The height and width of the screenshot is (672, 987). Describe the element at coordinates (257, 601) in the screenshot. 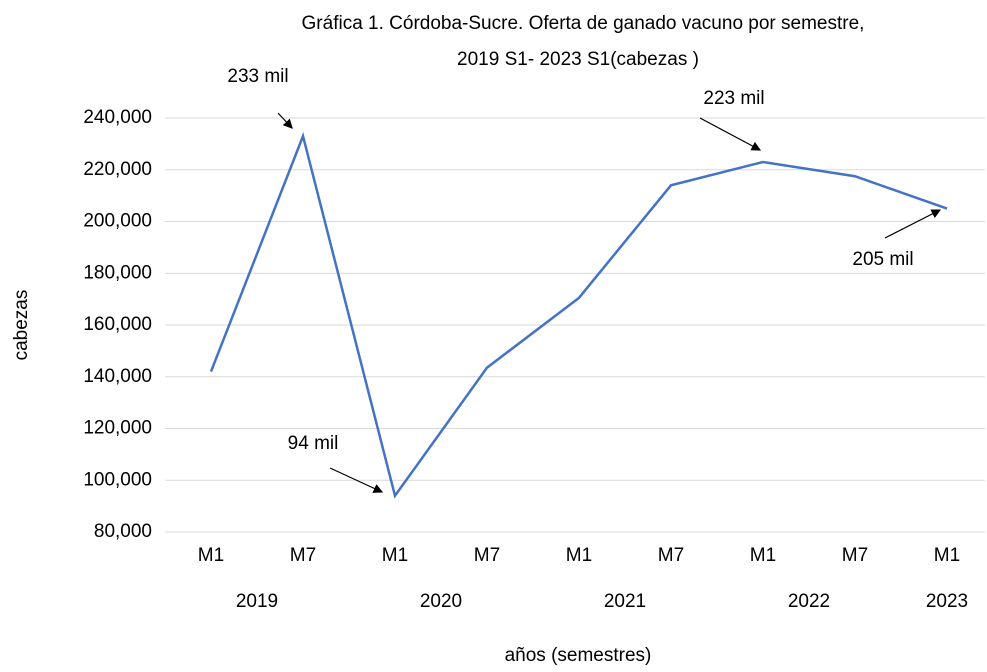

I see `x-group-label: 2019` at that location.